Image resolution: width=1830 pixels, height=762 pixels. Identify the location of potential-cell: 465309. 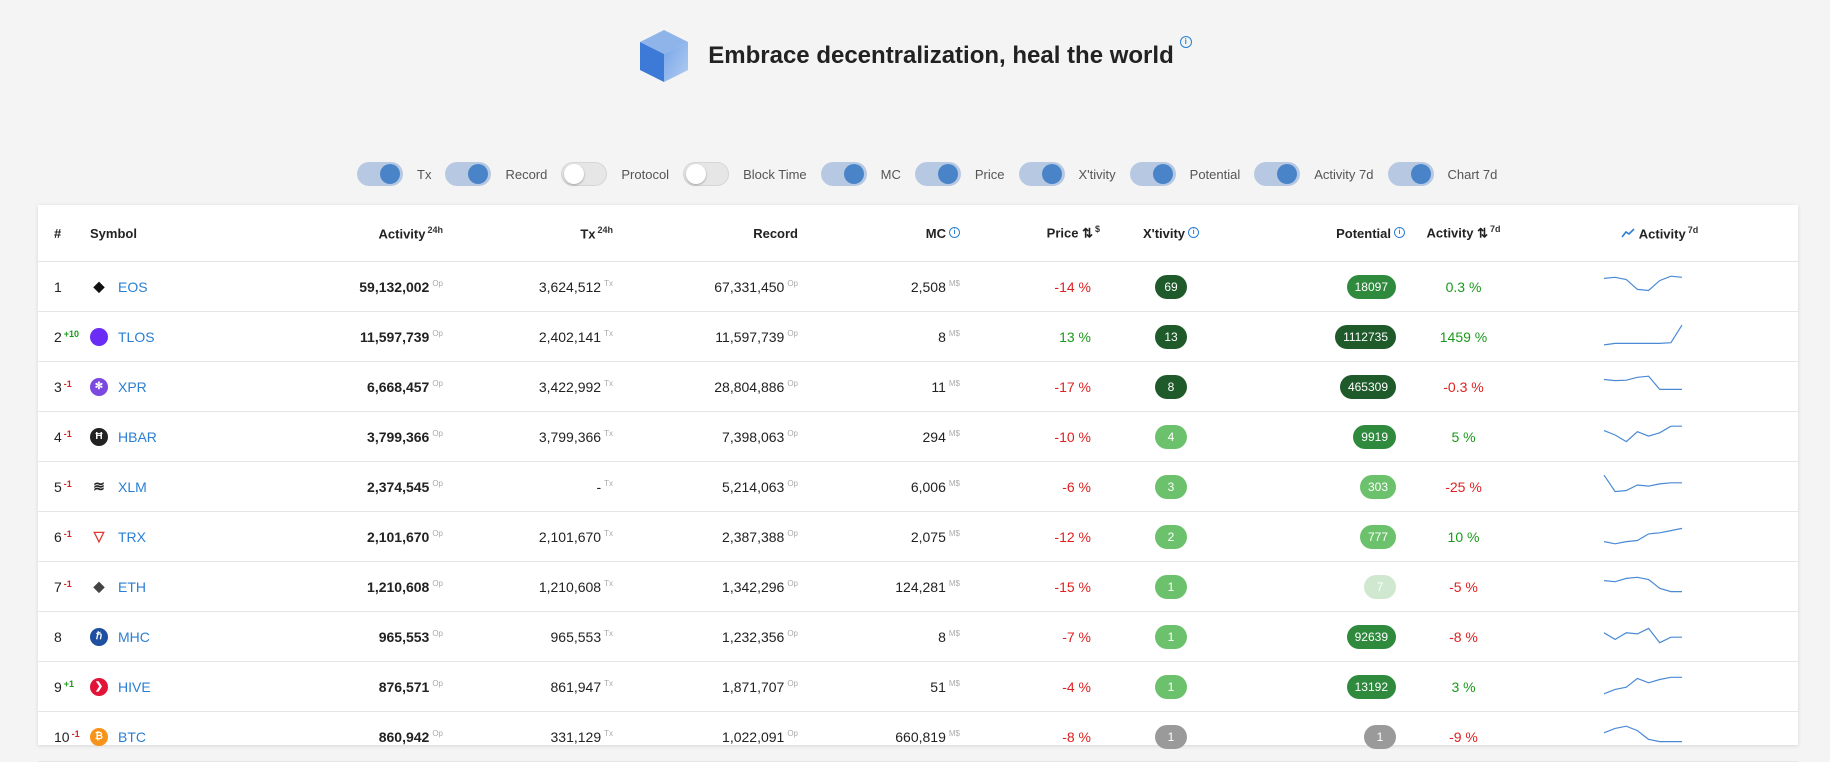
(1323, 386).